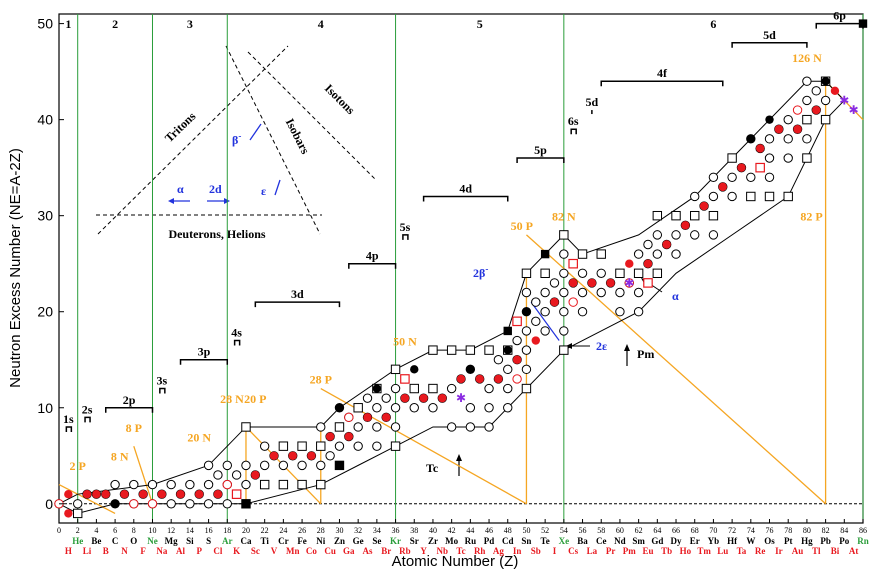  Describe the element at coordinates (45, 216) in the screenshot. I see `y-tick-label: 30` at that location.